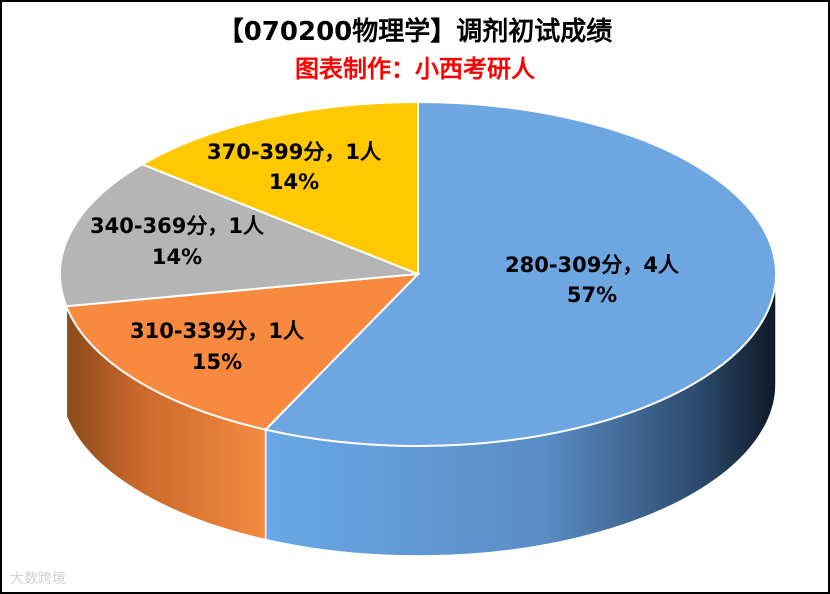  Describe the element at coordinates (592, 265) in the screenshot. I see `slice-range-label: 280-309分，4人` at that location.